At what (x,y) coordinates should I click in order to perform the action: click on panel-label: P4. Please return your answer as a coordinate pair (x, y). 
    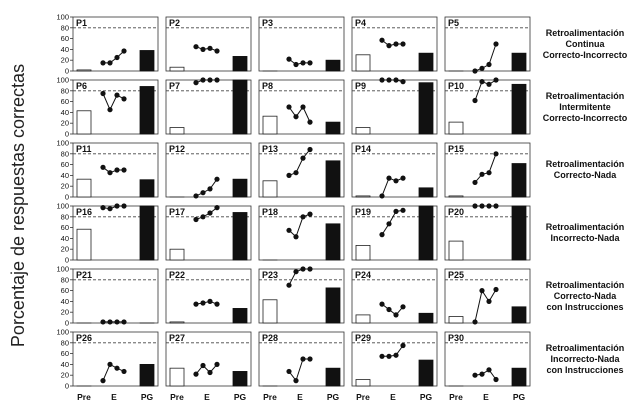
    Looking at the image, I should click on (360, 23).